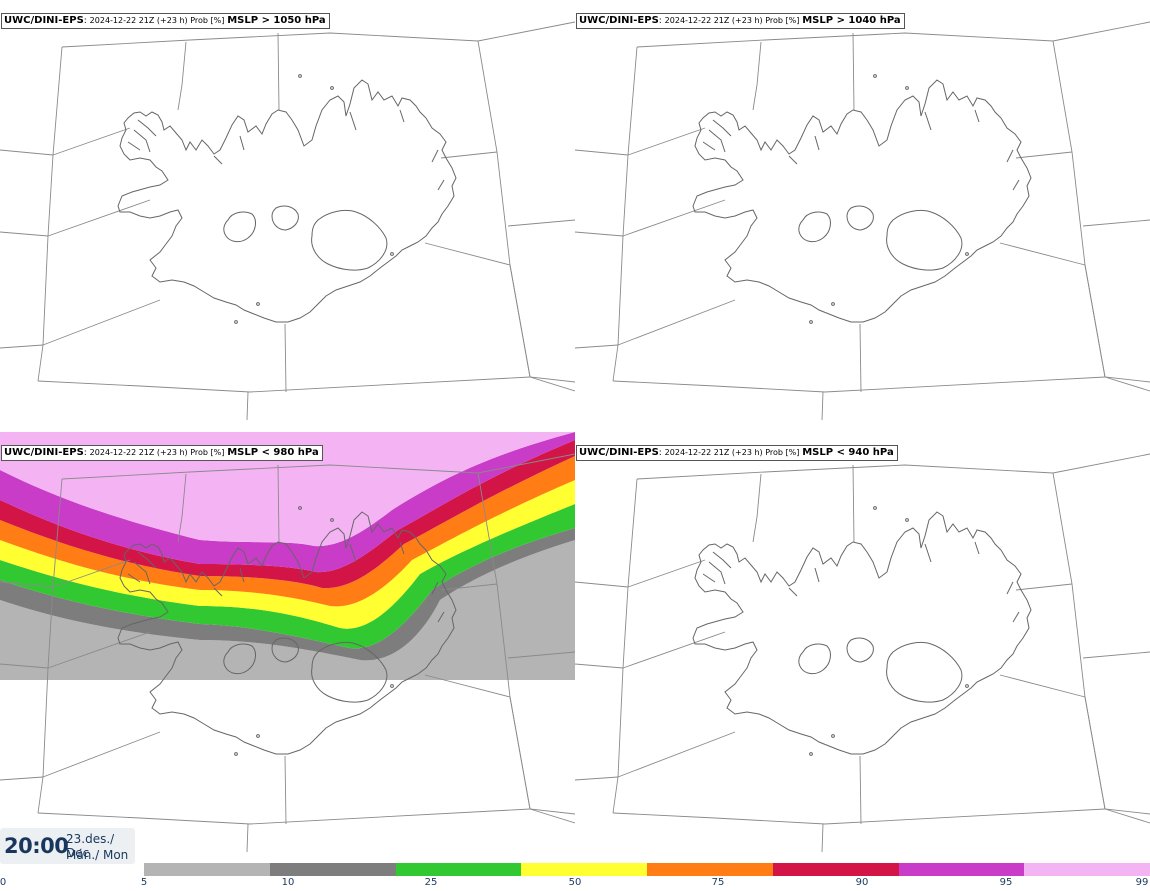 The height and width of the screenshot is (891, 1150). Describe the element at coordinates (276, 20) in the screenshot. I see `parameter-label: MSLP > 1050 hPa` at that location.